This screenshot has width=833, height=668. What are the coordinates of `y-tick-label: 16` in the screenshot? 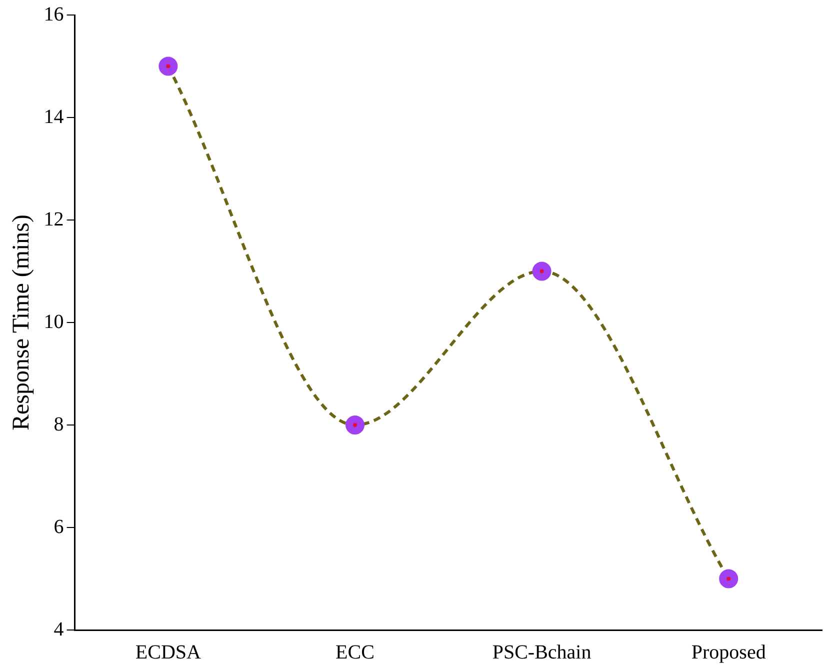 It's located at (54, 14).